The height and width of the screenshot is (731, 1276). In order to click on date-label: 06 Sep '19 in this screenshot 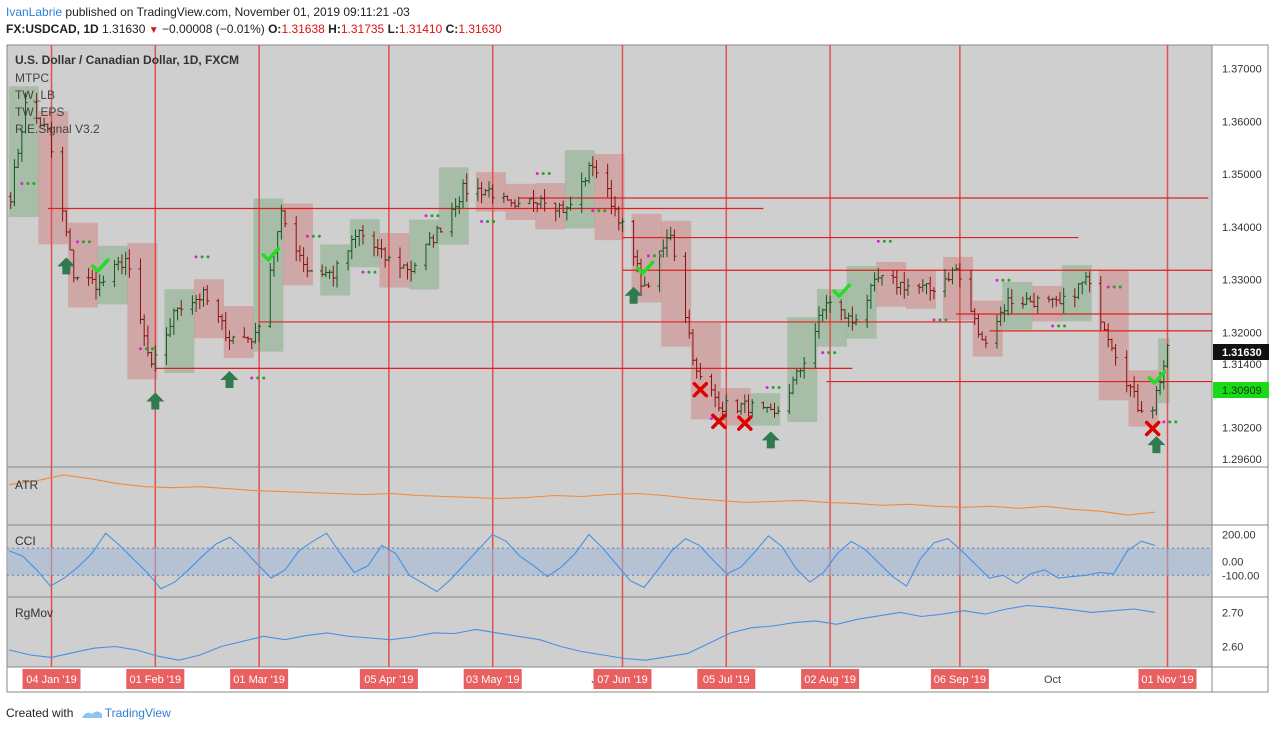, I will do `click(960, 680)`.